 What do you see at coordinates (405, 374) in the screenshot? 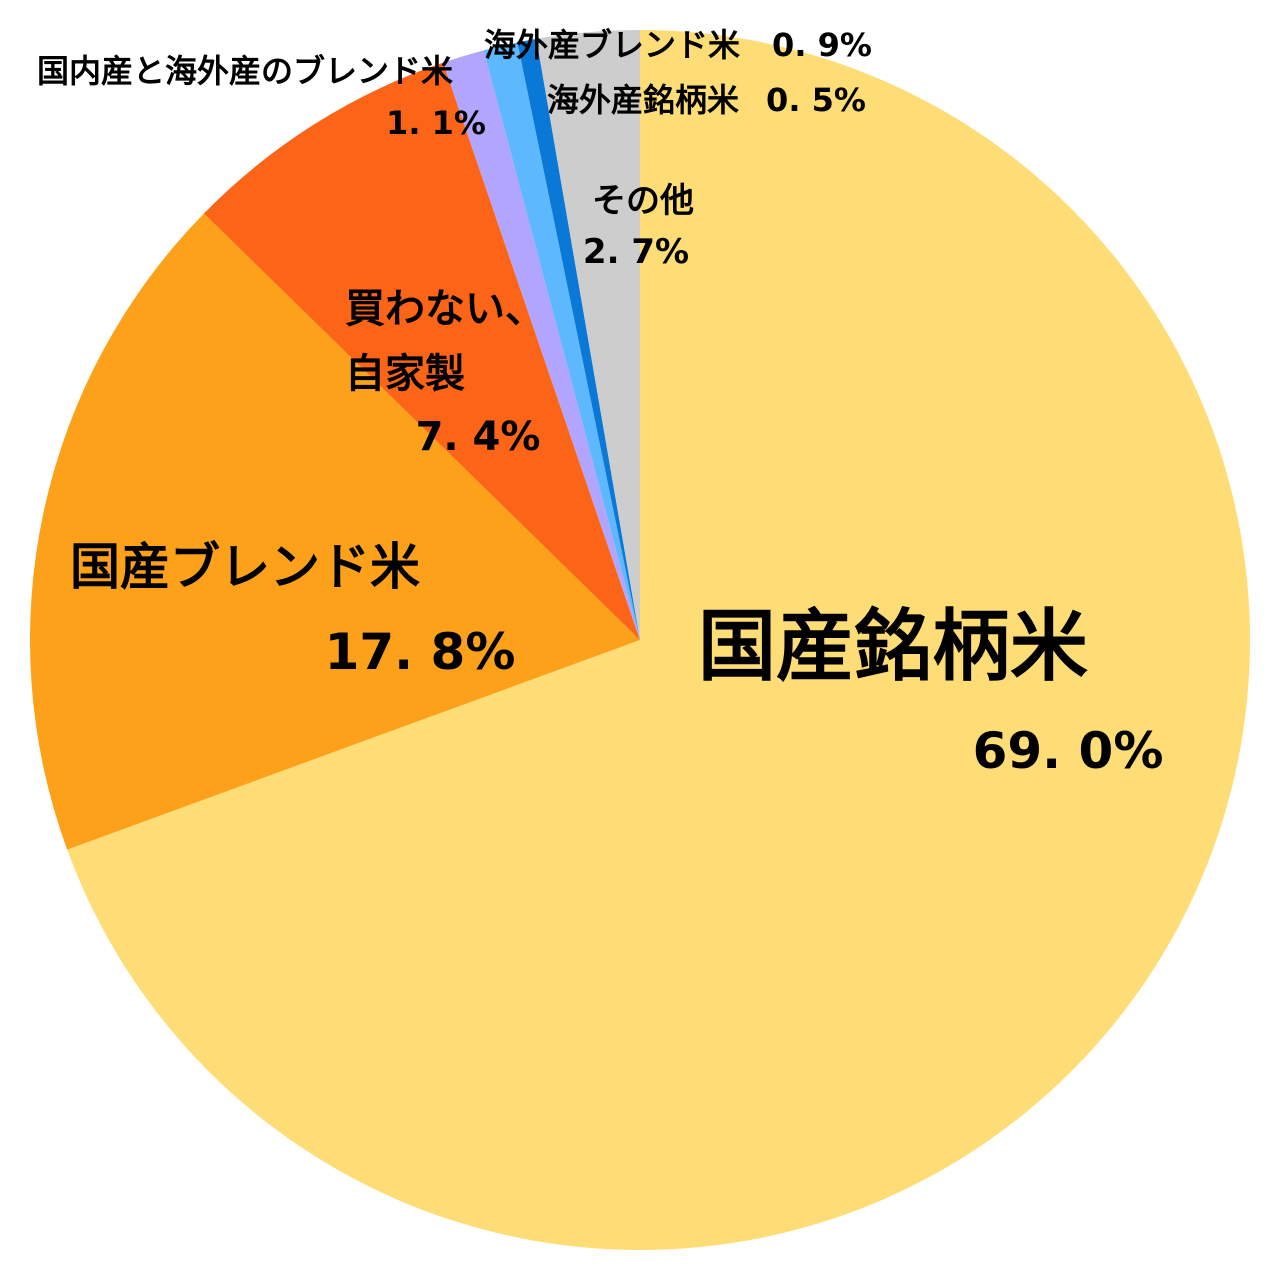
I see `slice-label-not-buy-line2: 自家製` at bounding box center [405, 374].